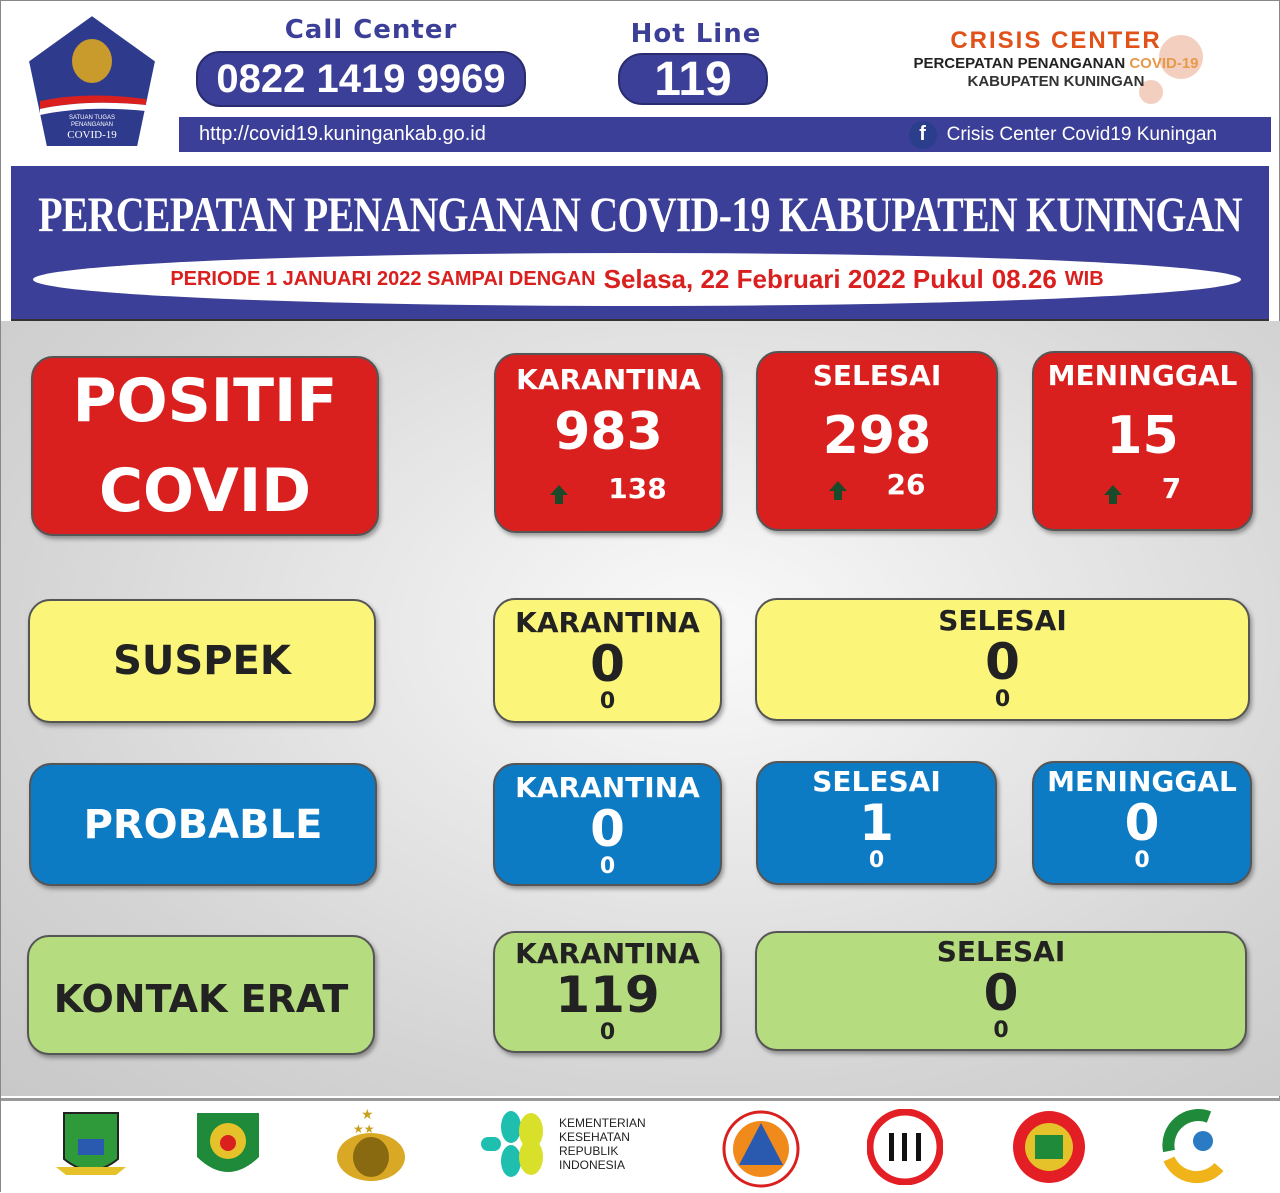 This screenshot has width=1280, height=1193. Describe the element at coordinates (1056, 81) in the screenshot. I see `crisis-sub2: KABUPATEN KUNINGAN` at that location.